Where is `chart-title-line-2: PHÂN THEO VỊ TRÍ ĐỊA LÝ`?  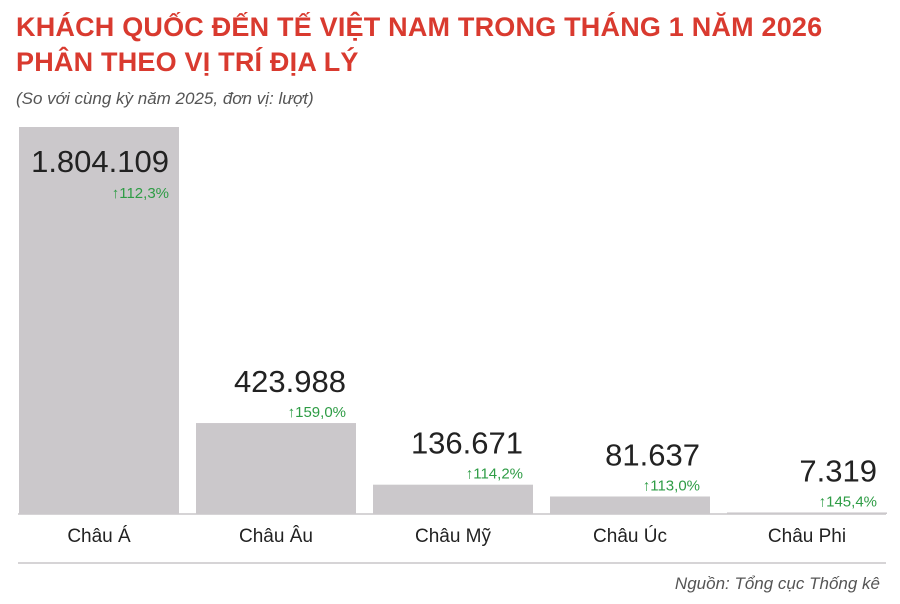 chart-title-line-2: PHÂN THEO VỊ TRÍ ĐỊA LÝ is located at coordinates (187, 62).